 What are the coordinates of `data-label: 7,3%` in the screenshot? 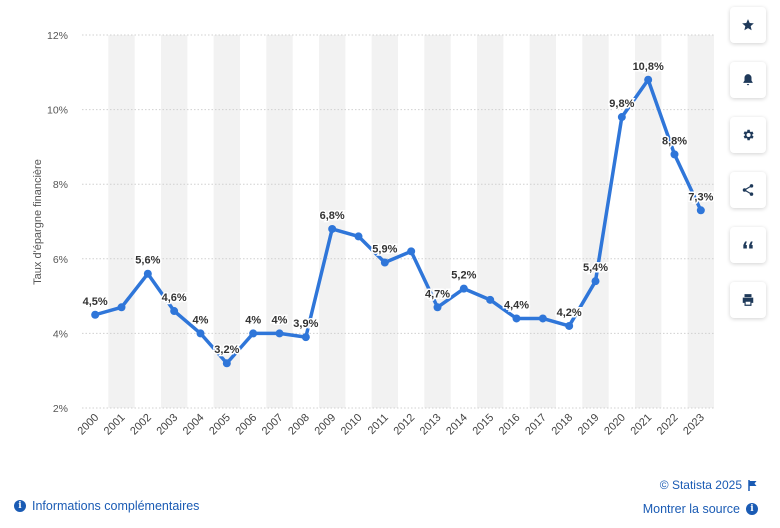 It's located at (700, 197).